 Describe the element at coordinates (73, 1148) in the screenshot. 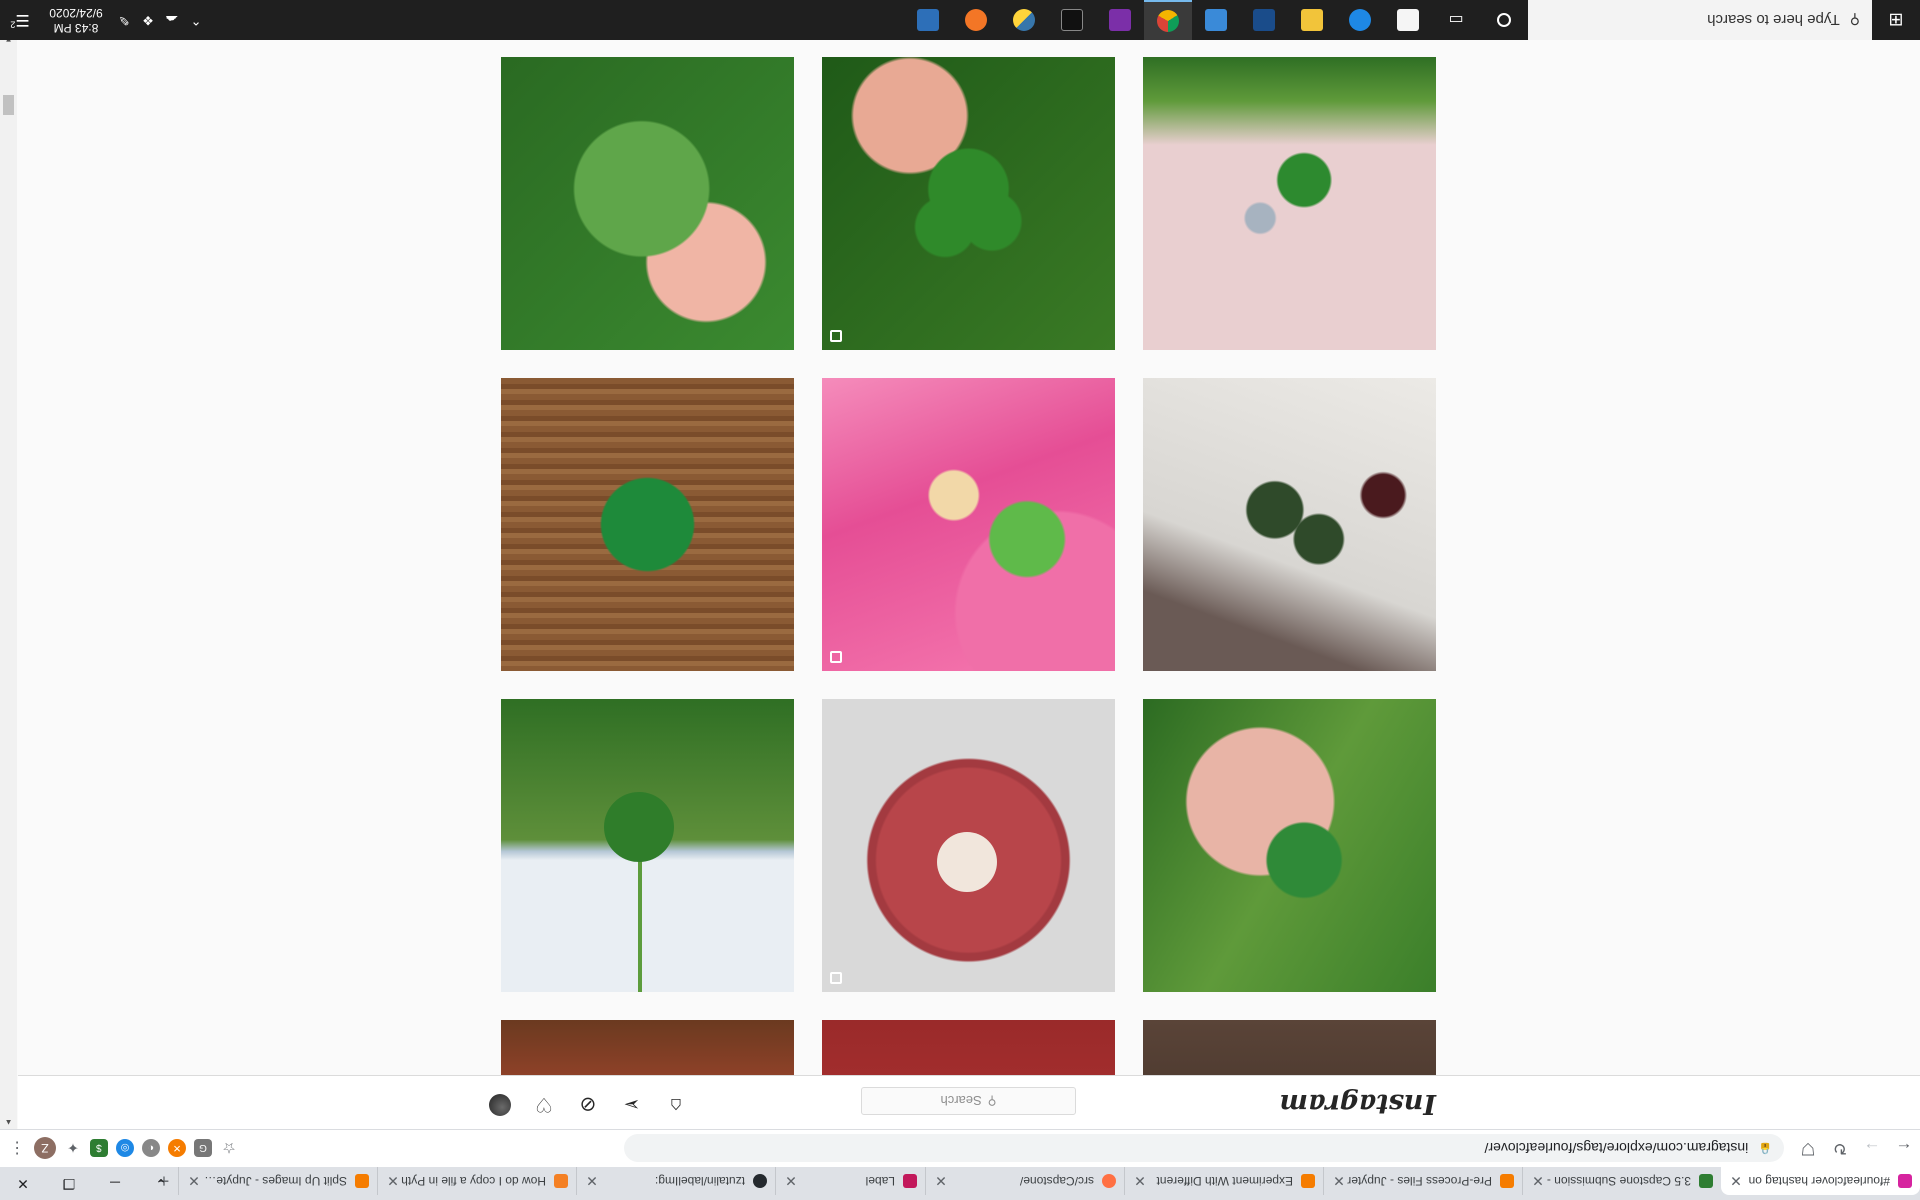

I see `puzzle-extensions-icon: ✦` at that location.